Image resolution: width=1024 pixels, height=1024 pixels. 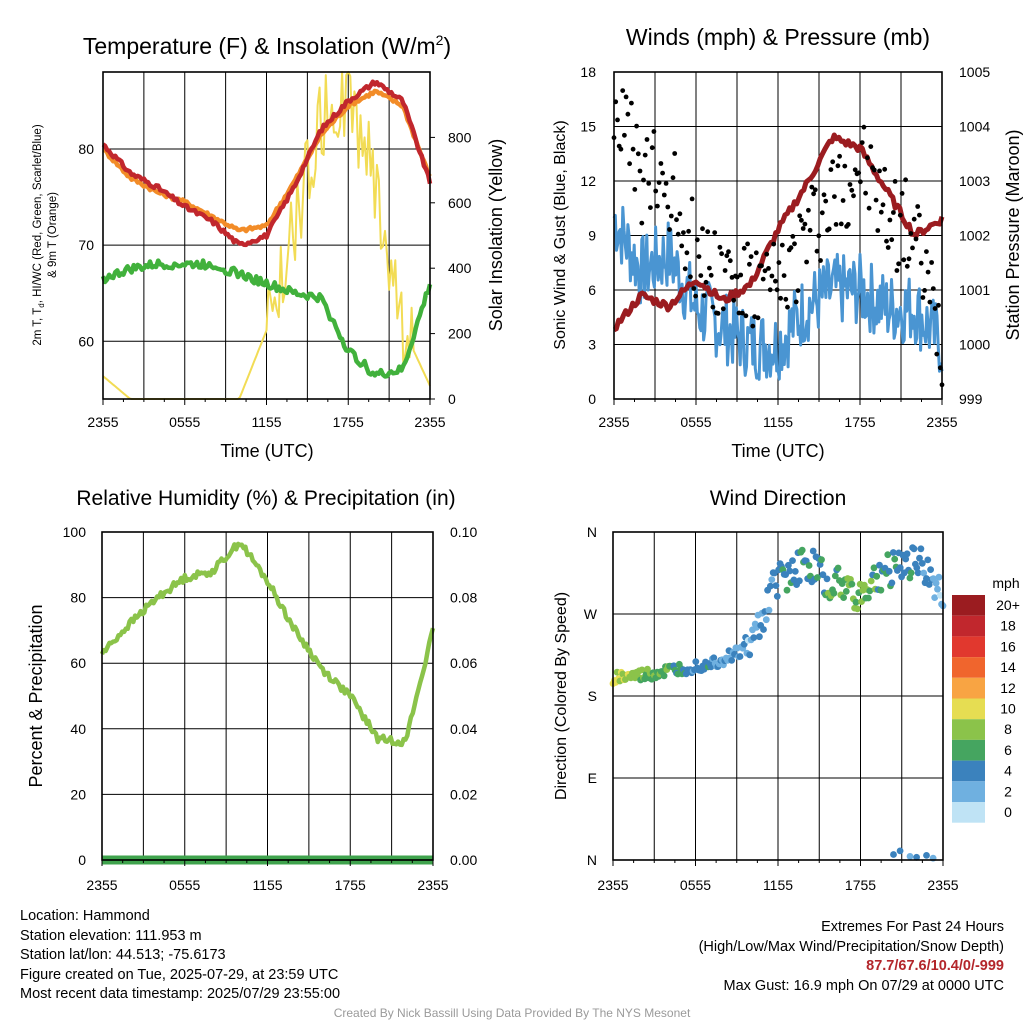 I want to click on speed-legend-label: 8, so click(x=1008, y=729).